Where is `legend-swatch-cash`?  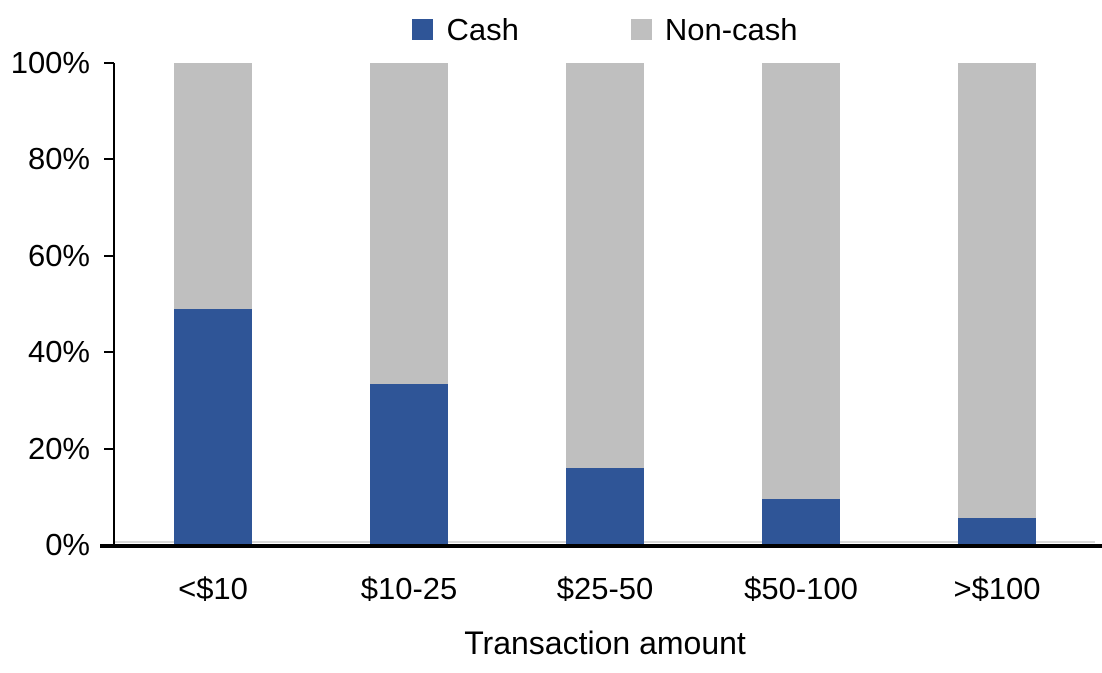
legend-swatch-cash is located at coordinates (423, 29).